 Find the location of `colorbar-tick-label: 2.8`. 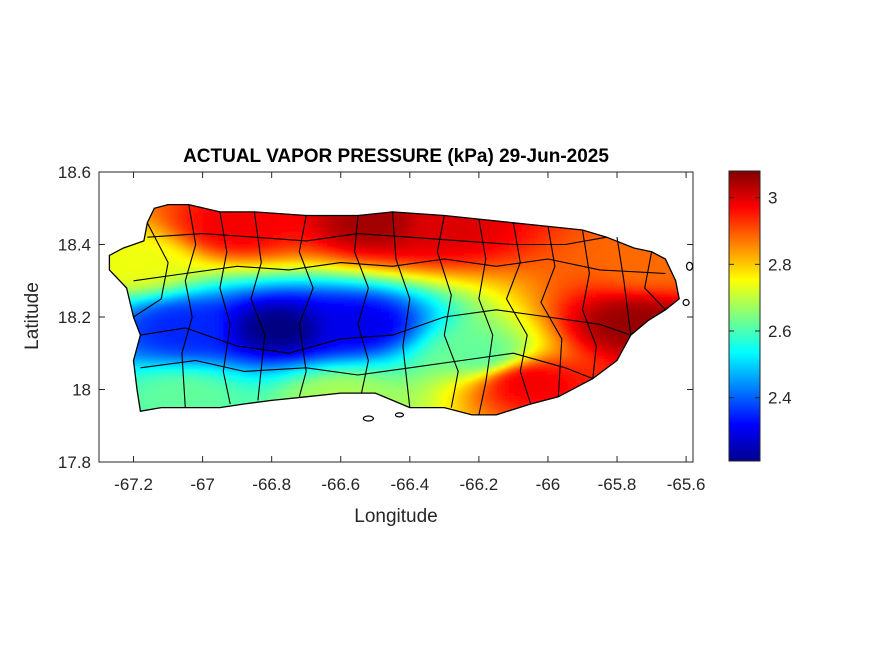

colorbar-tick-label: 2.8 is located at coordinates (780, 264).